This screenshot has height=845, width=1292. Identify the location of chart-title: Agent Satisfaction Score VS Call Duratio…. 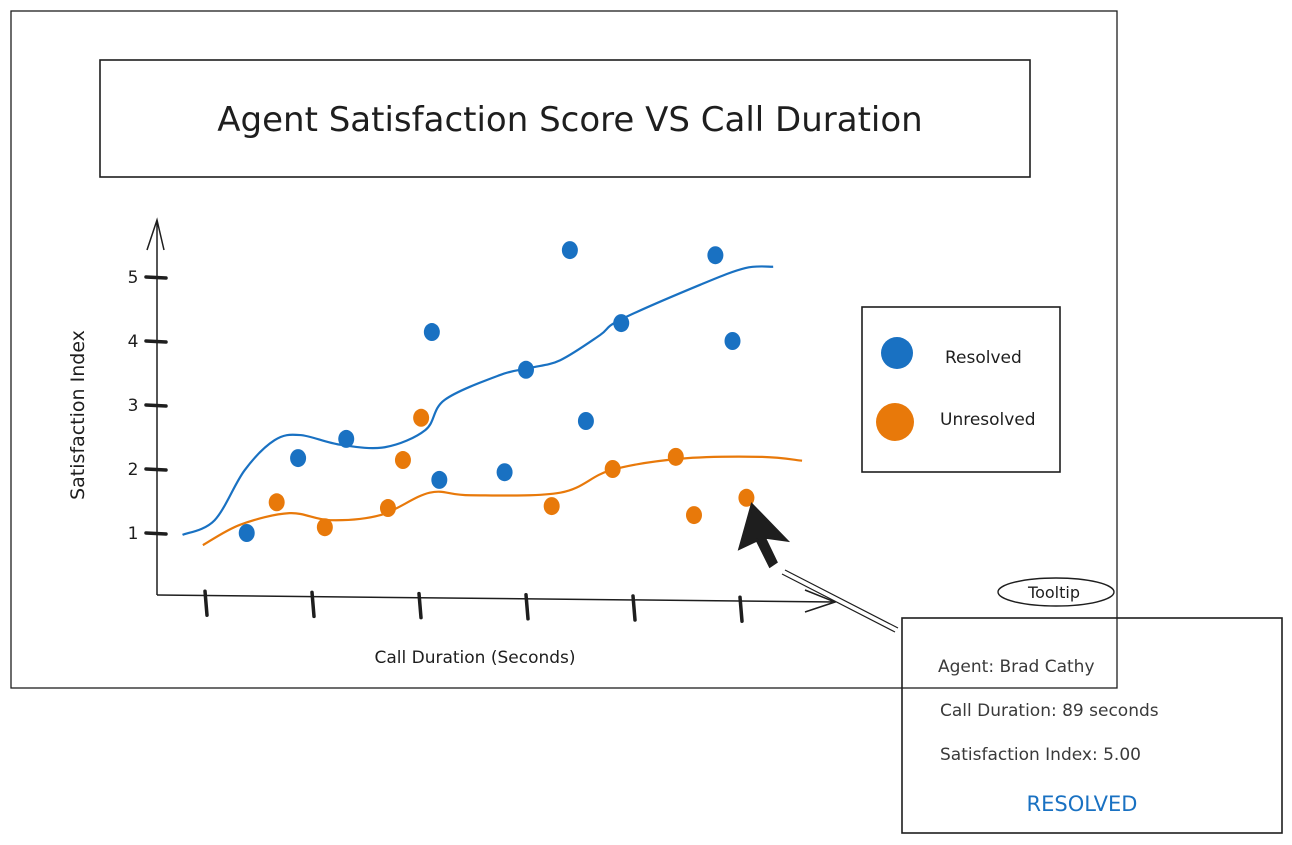
(569, 120).